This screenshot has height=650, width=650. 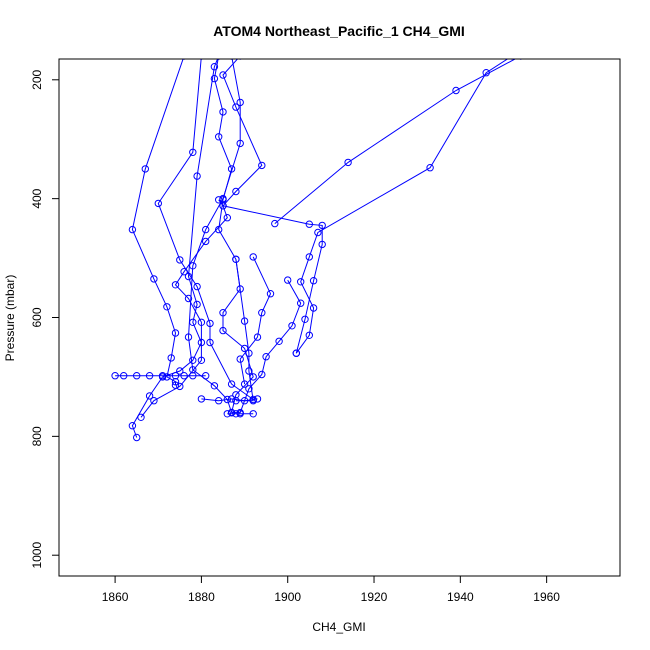 What do you see at coordinates (339, 31) in the screenshot?
I see `chart-title: ATOM4 Northeast_Pacific_1 CH4_GMI` at bounding box center [339, 31].